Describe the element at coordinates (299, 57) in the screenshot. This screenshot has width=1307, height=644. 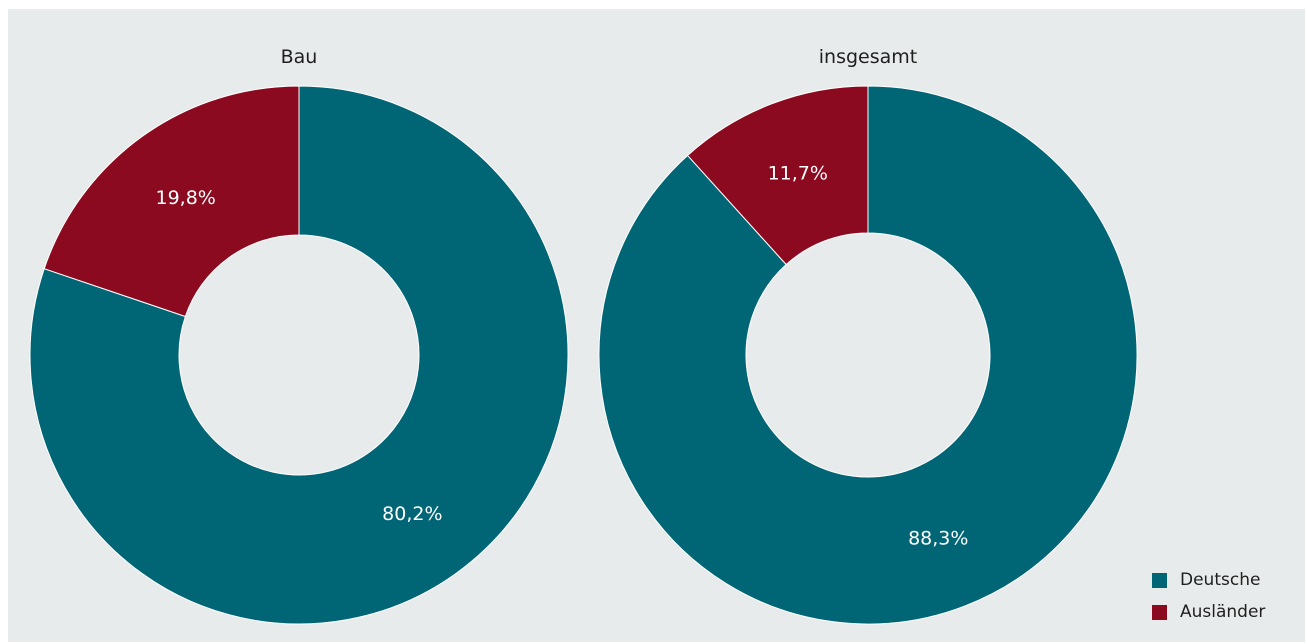
I see `chart-title: Bau` at that location.